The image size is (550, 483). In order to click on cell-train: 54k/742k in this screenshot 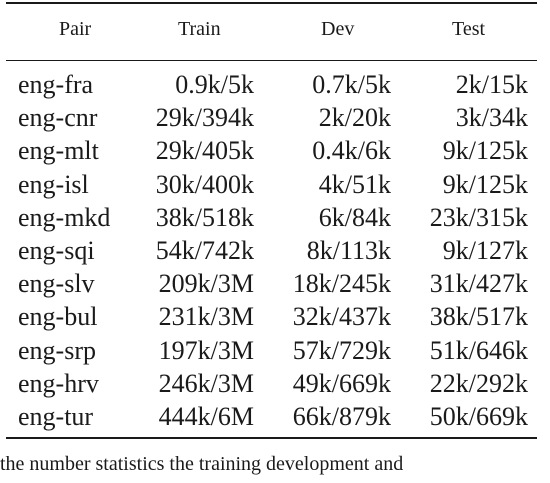, I will do `click(204, 250)`.